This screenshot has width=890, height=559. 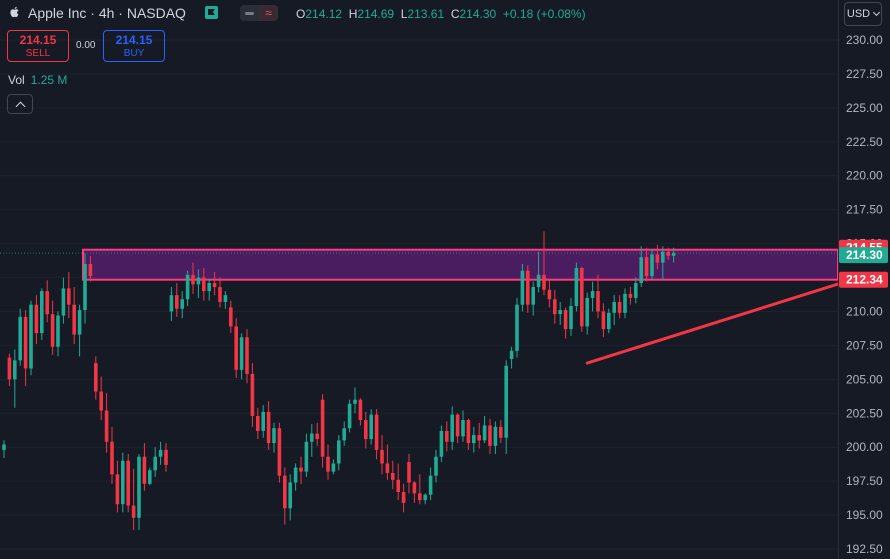 What do you see at coordinates (719, 321) in the screenshot?
I see `trendline` at bounding box center [719, 321].